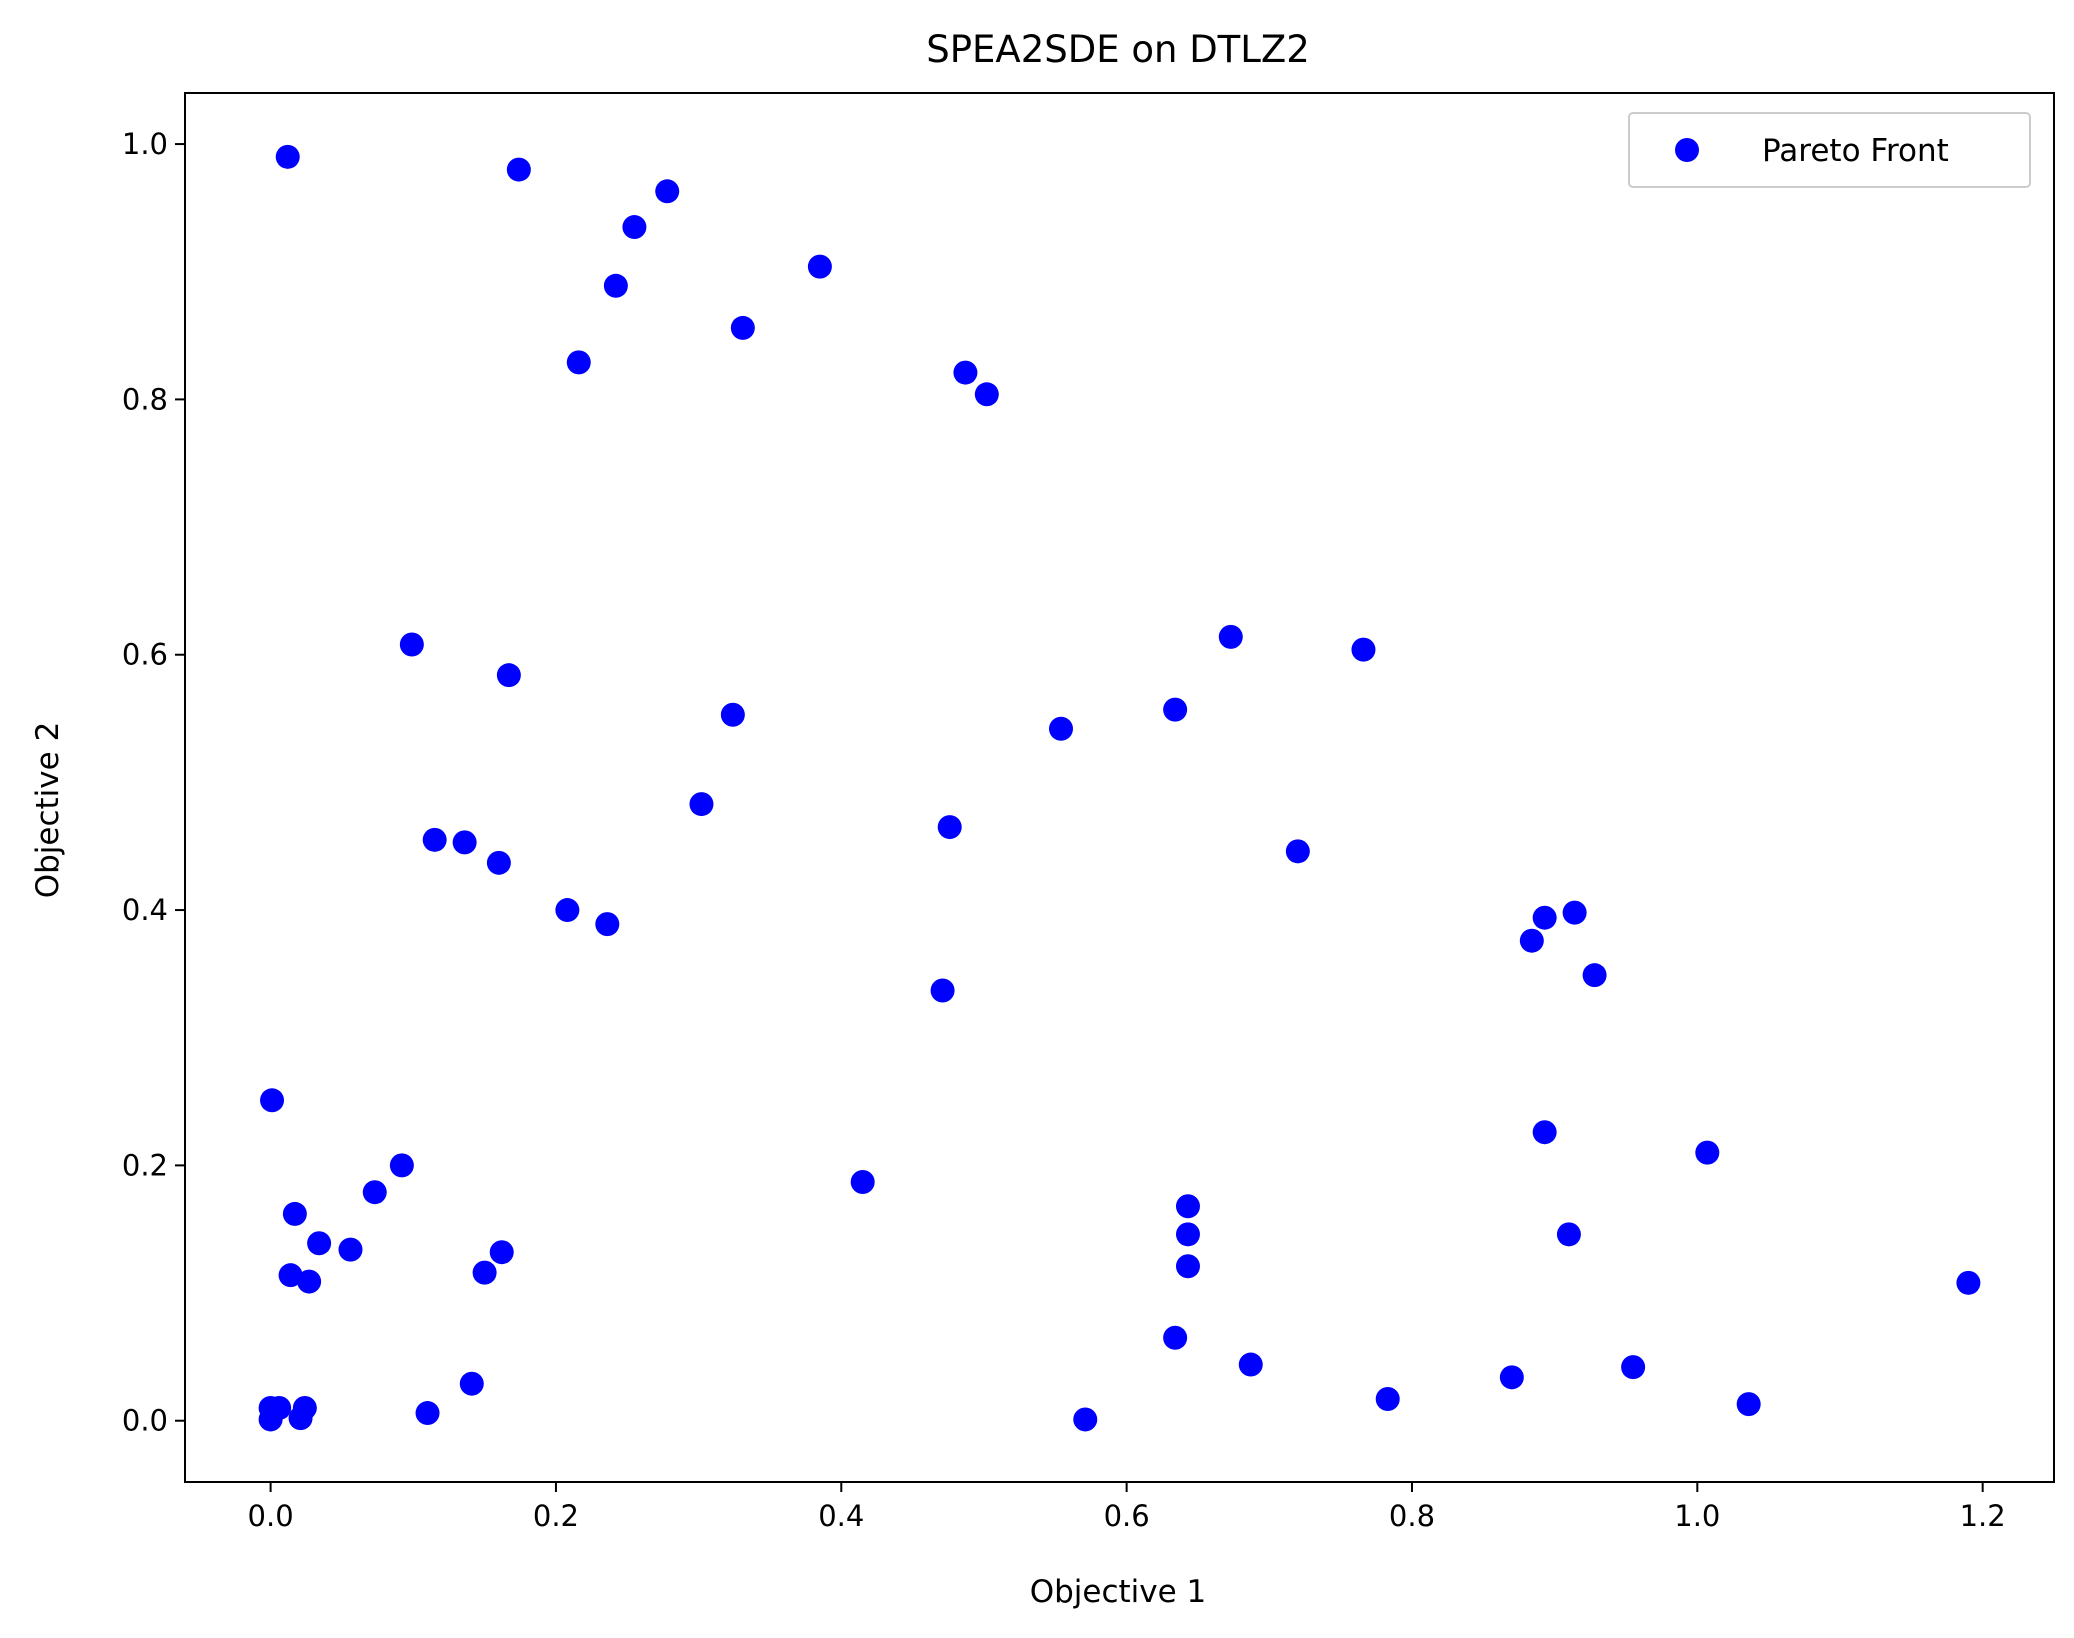 The image size is (2074, 1638). What do you see at coordinates (1118, 1592) in the screenshot?
I see `x-axis-label: Objective 1` at bounding box center [1118, 1592].